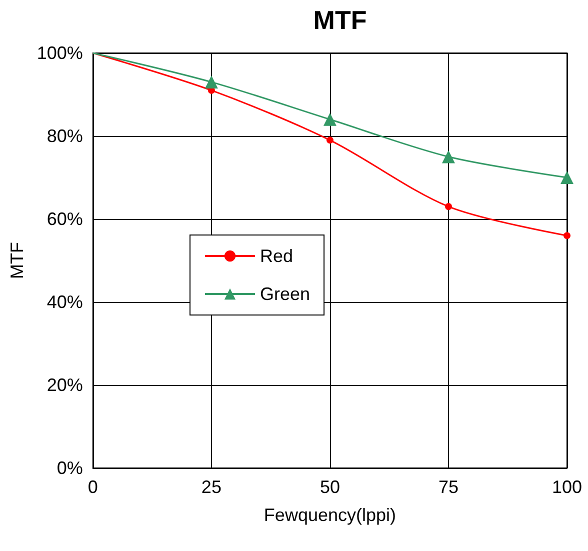  Describe the element at coordinates (211, 487) in the screenshot. I see `x-tick-label: 25` at that location.